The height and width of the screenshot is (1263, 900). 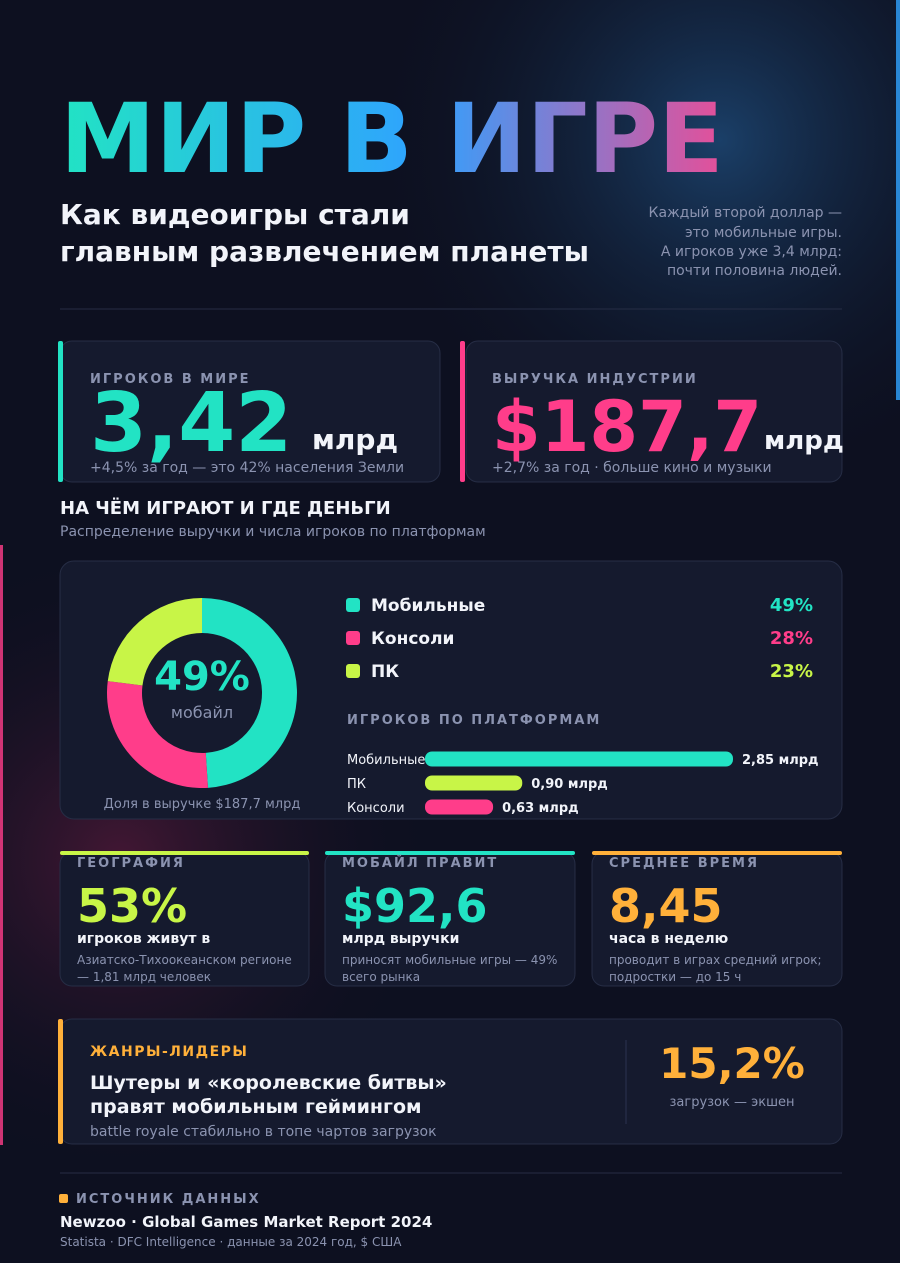 I want to click on bar-value: 0,63 млрд, so click(x=540, y=808).